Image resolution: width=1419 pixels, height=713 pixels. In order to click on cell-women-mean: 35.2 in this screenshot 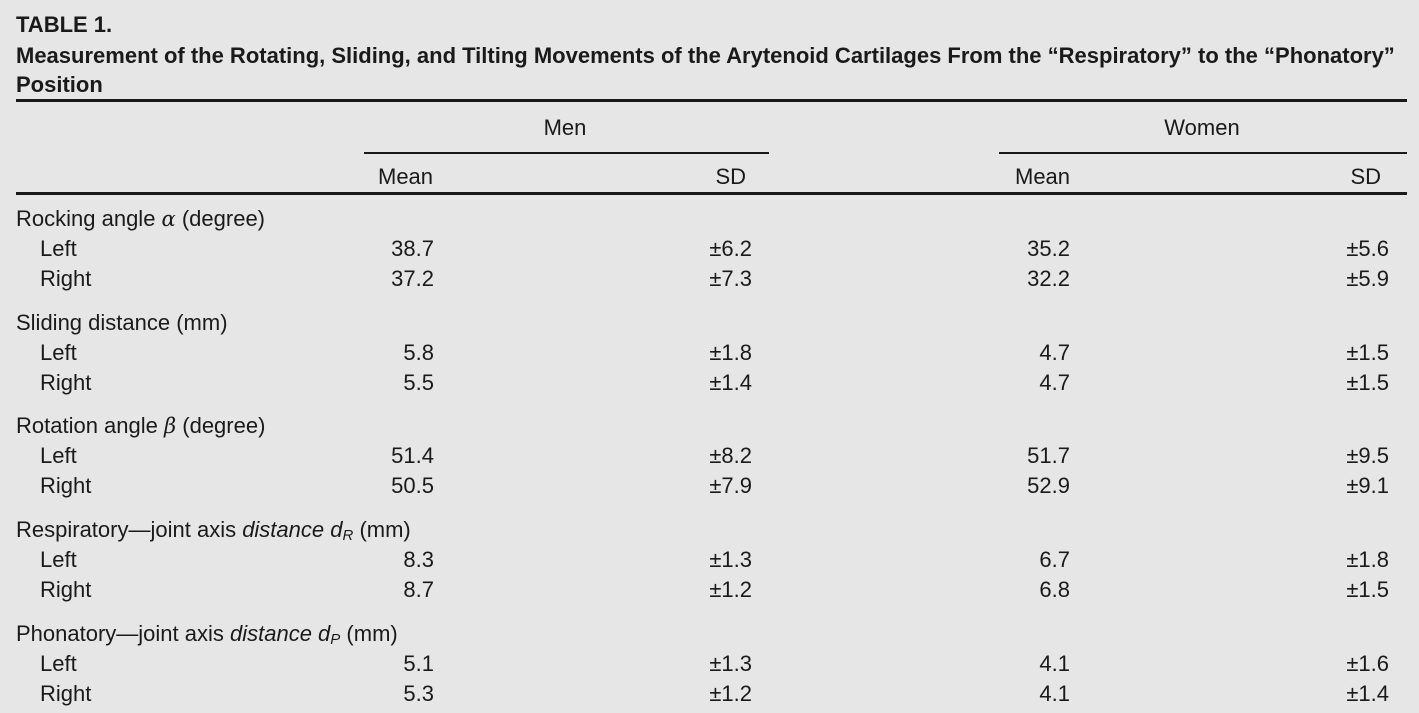, I will do `click(1048, 248)`.